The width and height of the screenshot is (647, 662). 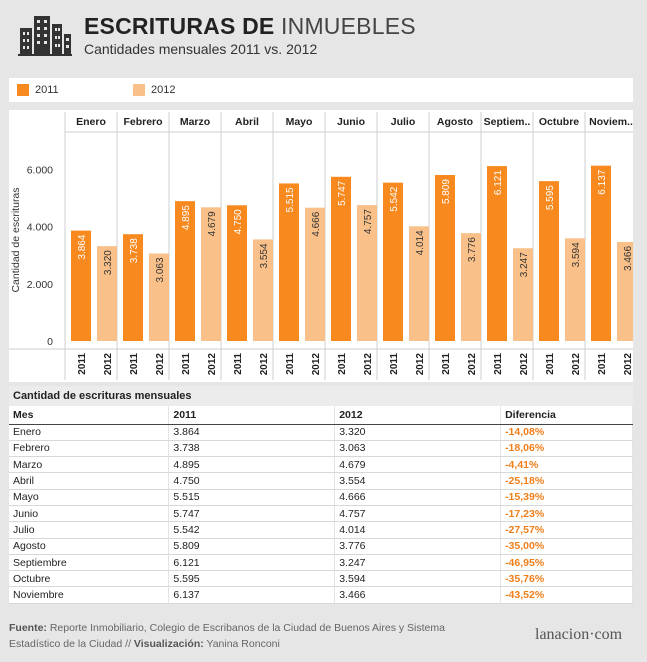 What do you see at coordinates (498, 182) in the screenshot?
I see `bar-value-label: 6.121` at bounding box center [498, 182].